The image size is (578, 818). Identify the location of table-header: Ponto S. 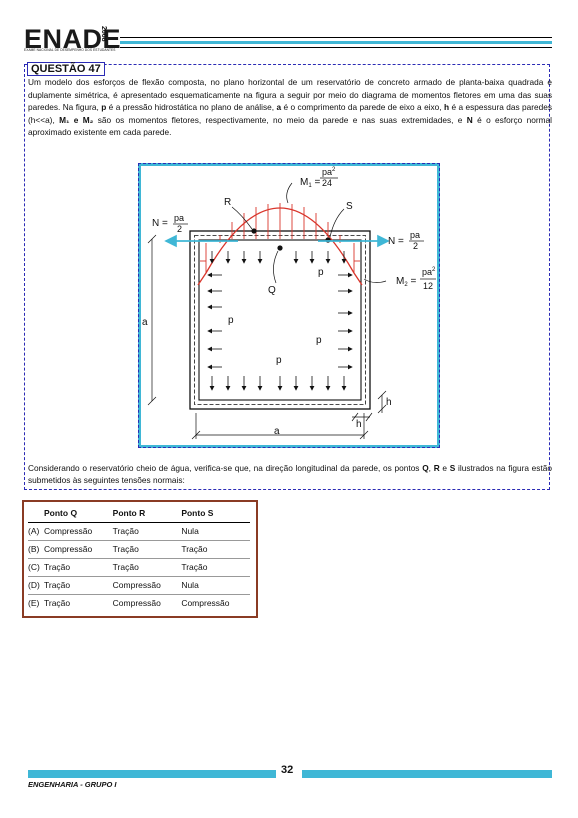
(215, 514).